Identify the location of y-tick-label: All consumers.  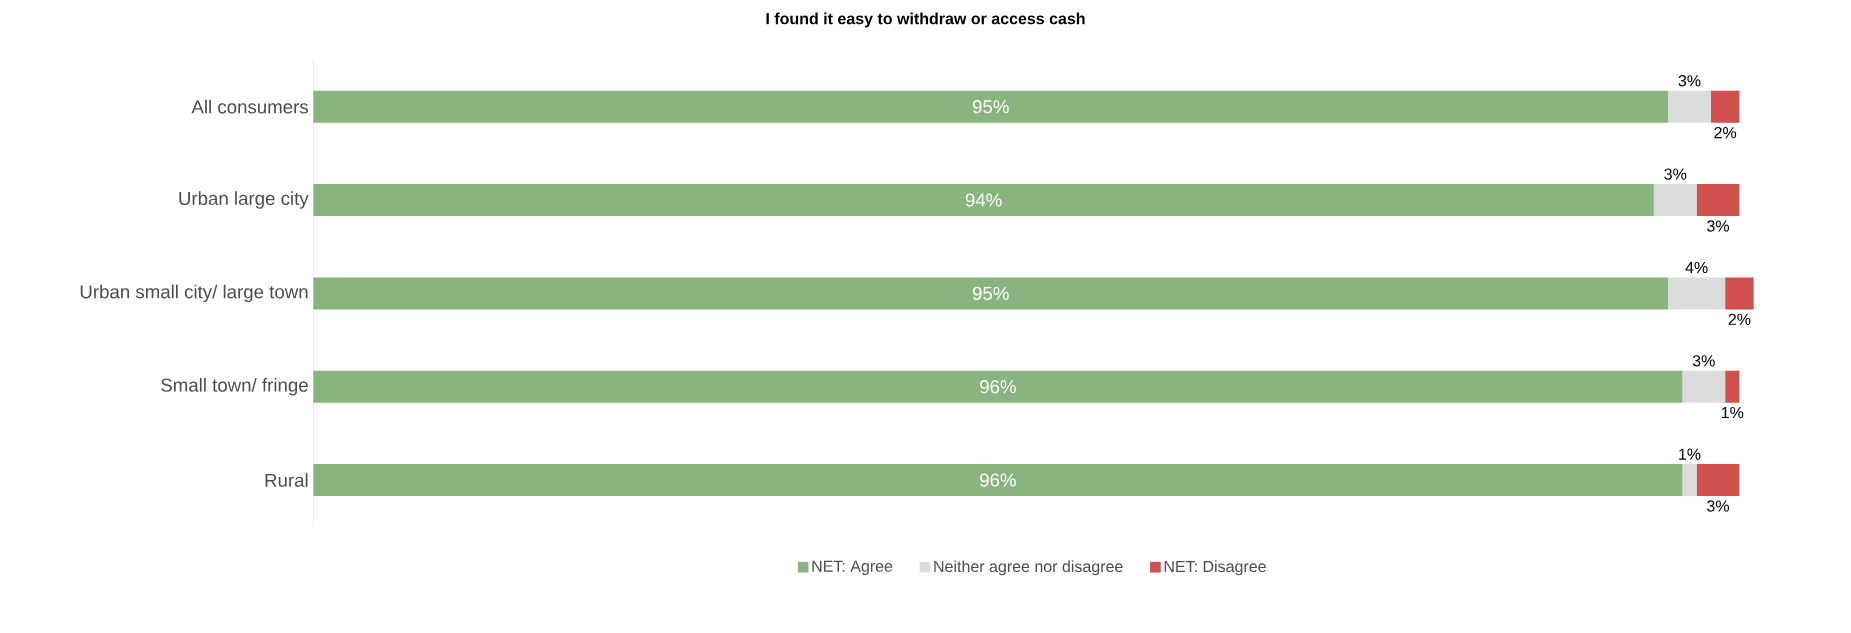
(249, 106).